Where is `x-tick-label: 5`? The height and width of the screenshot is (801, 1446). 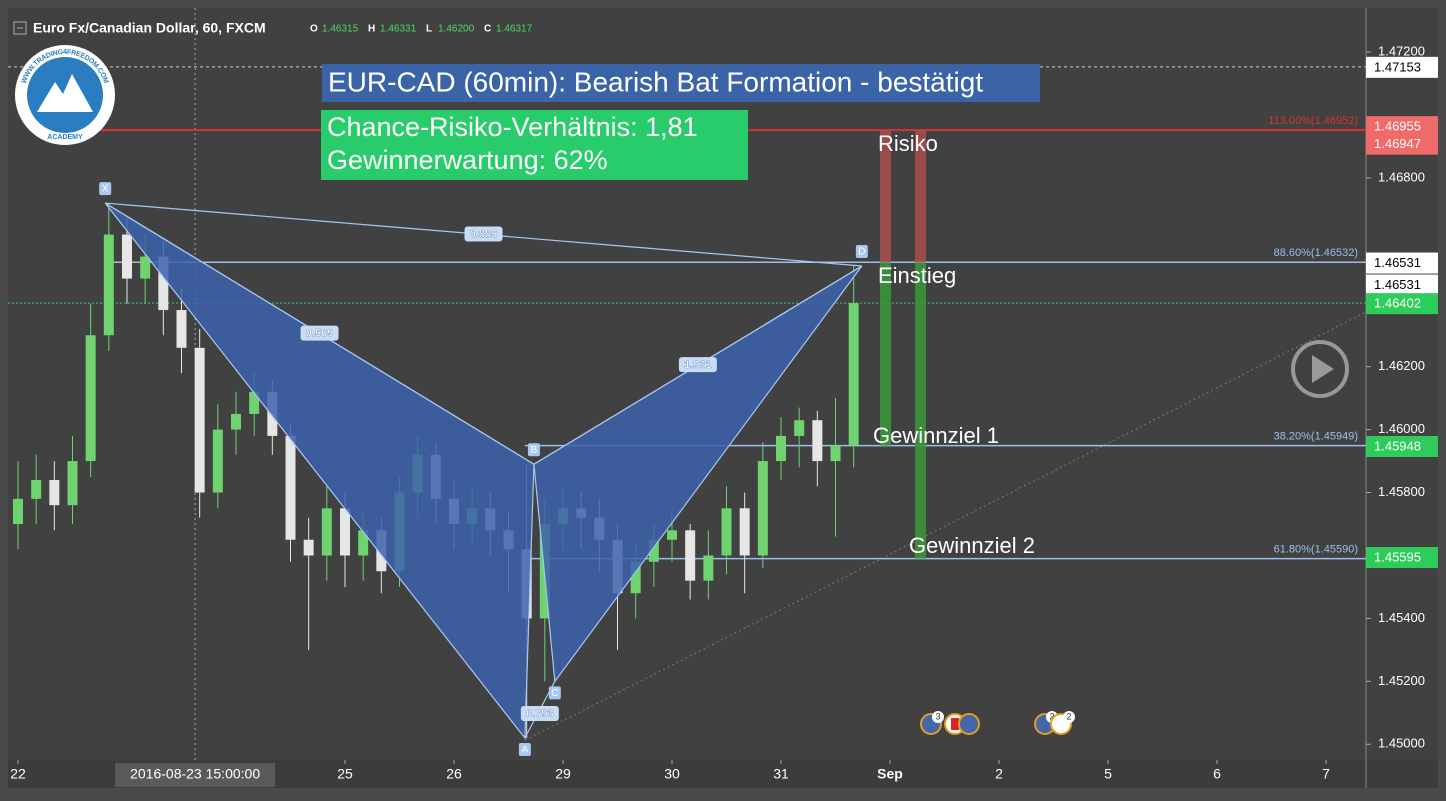
x-tick-label: 5 is located at coordinates (1108, 774).